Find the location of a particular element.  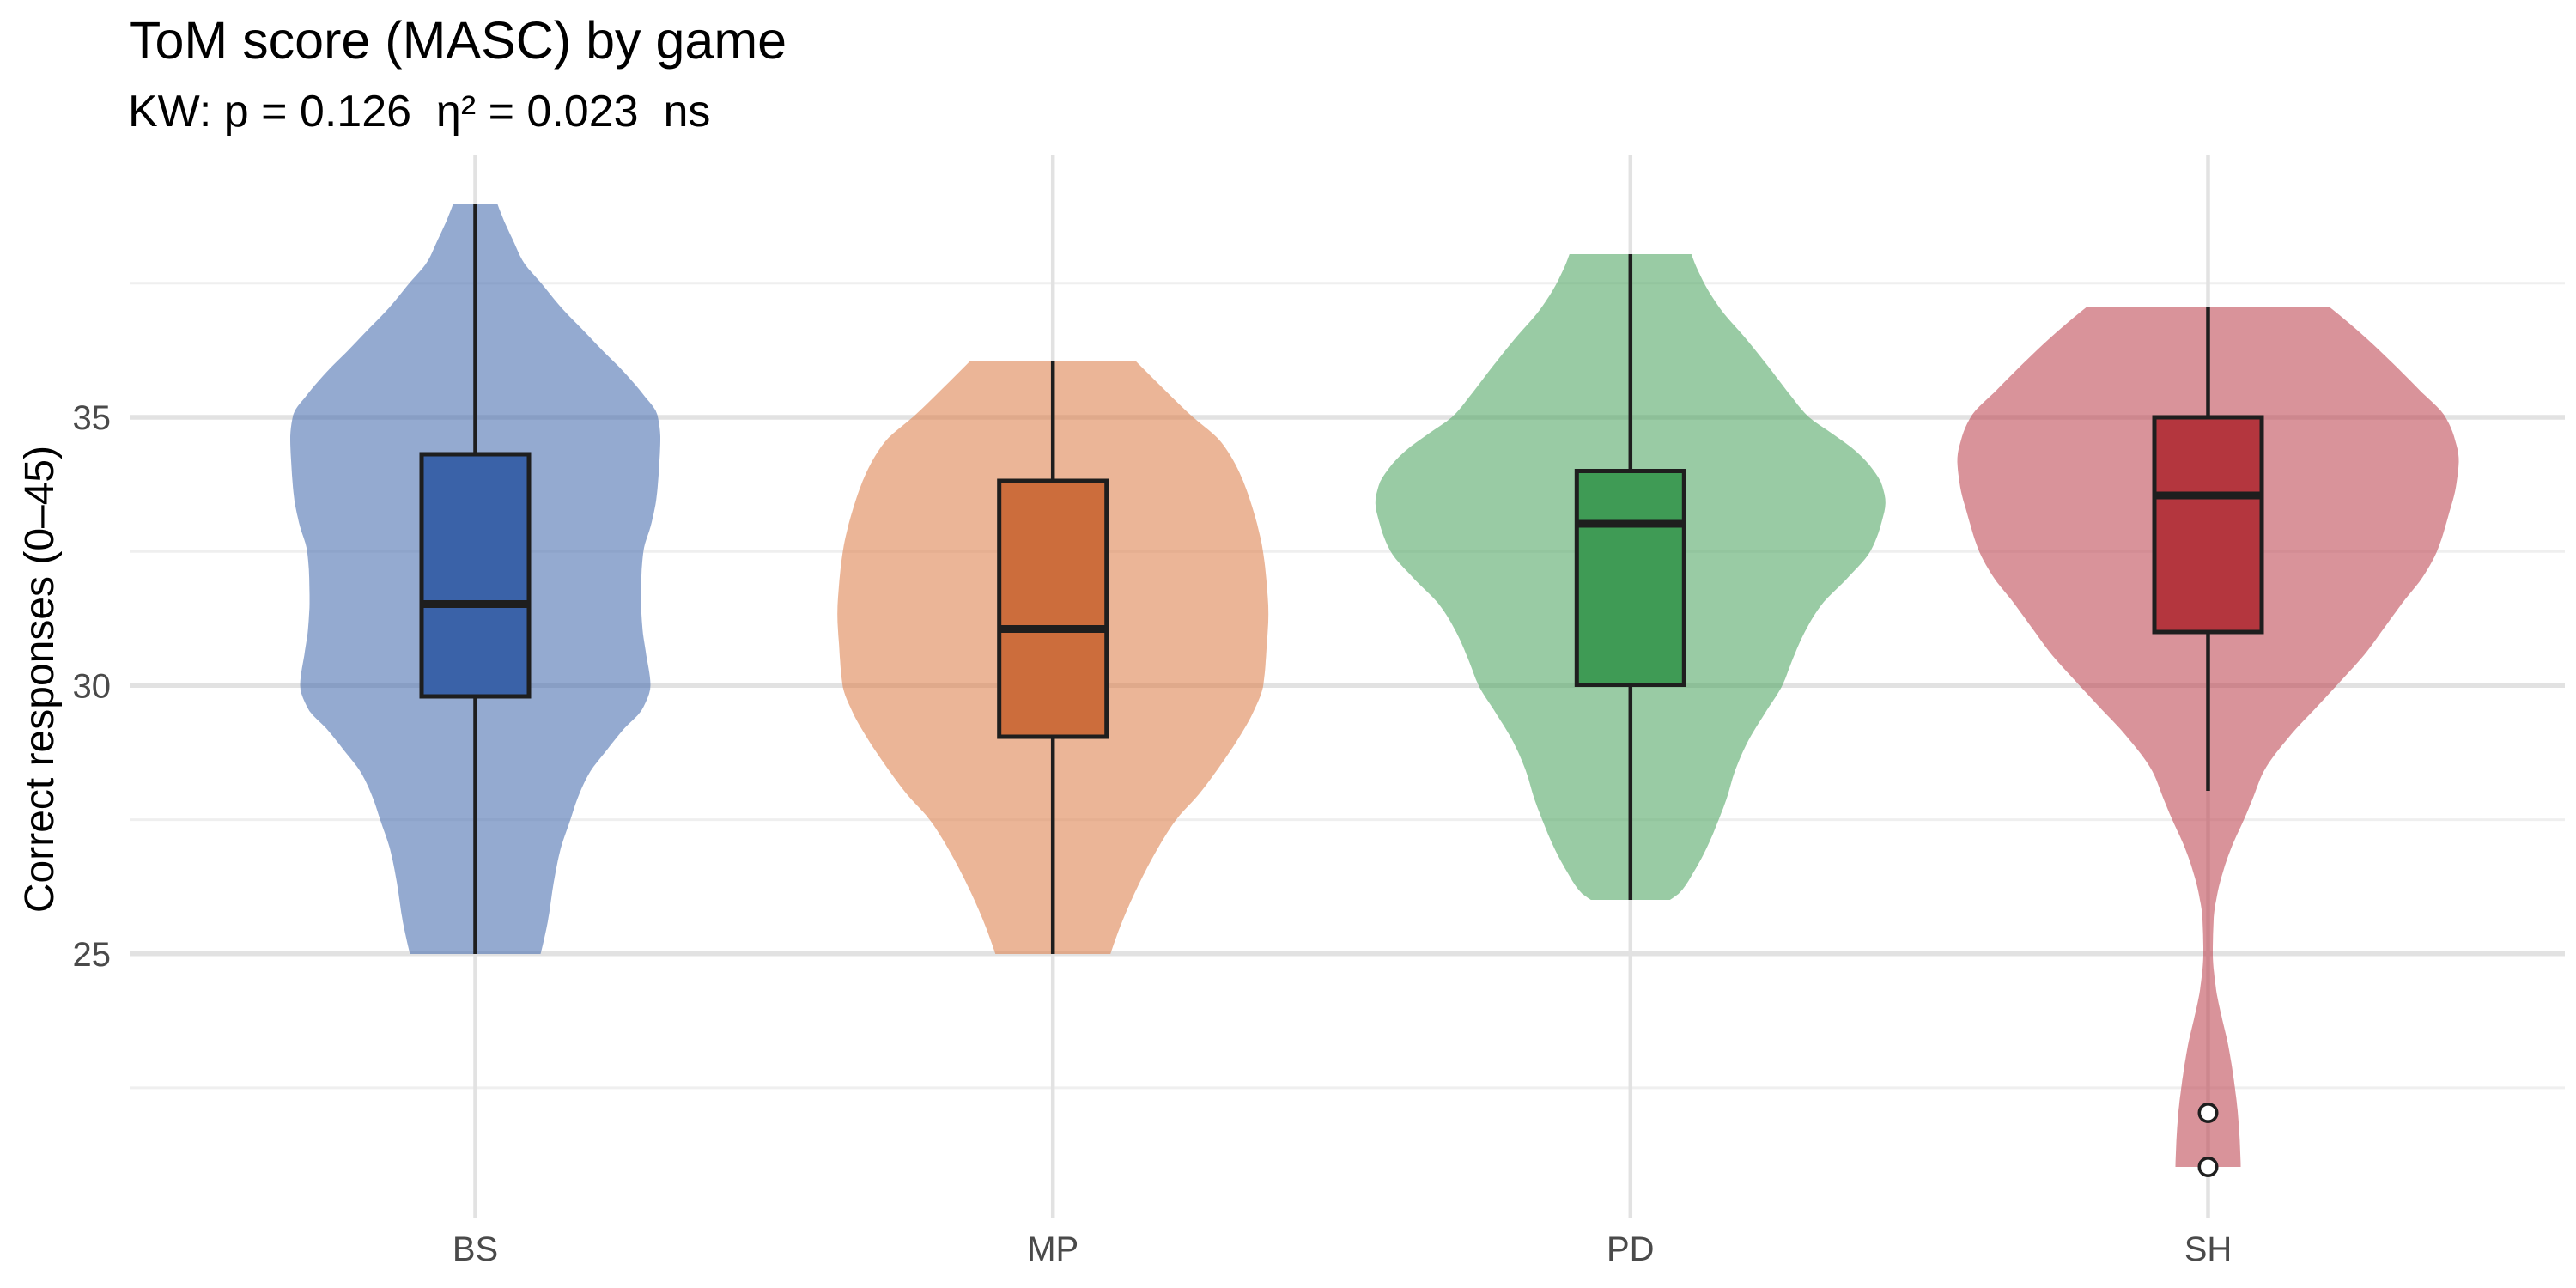

svg-text: ToM score (MASC) by game is located at coordinates (458, 40).